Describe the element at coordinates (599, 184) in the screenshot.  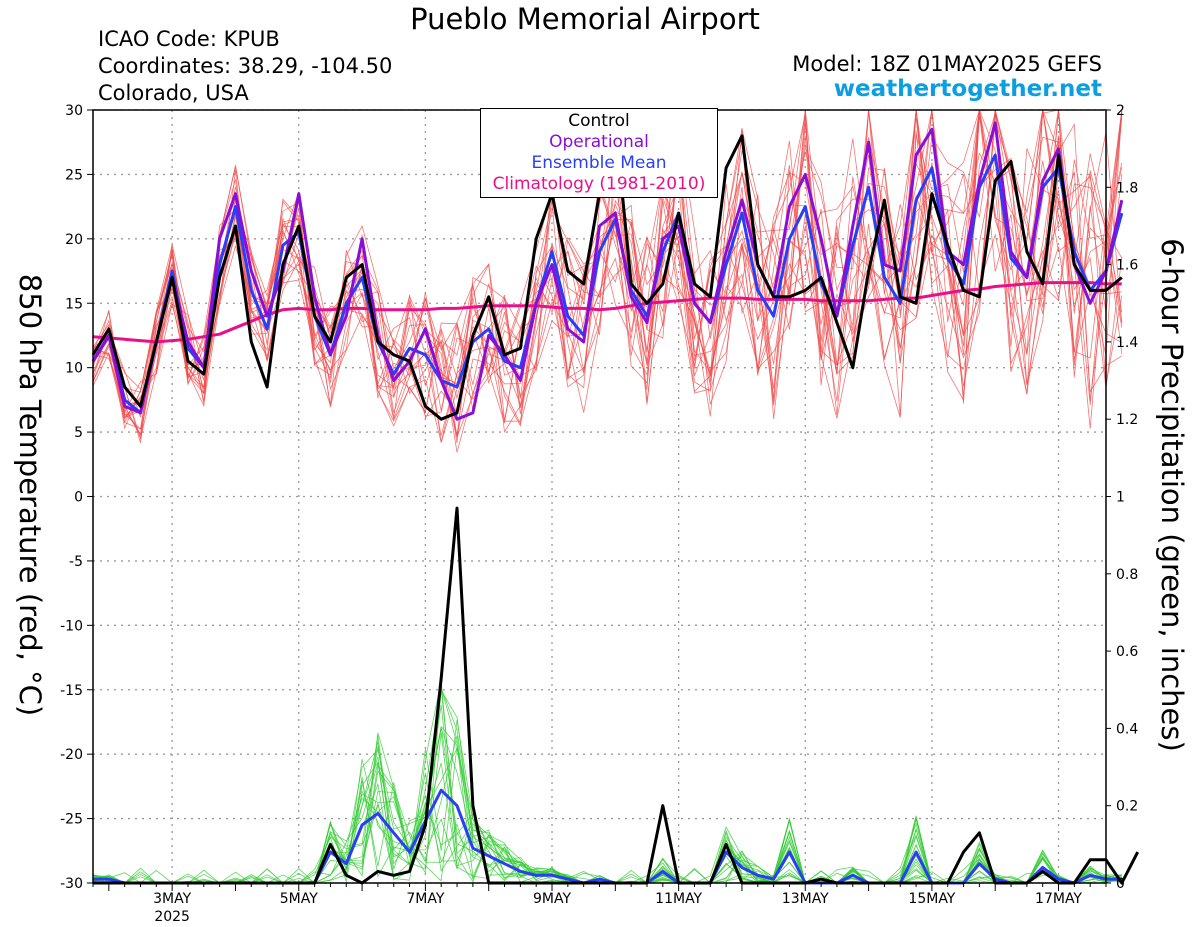
I see `legend-climatology: Climatology (1981-2010)` at that location.